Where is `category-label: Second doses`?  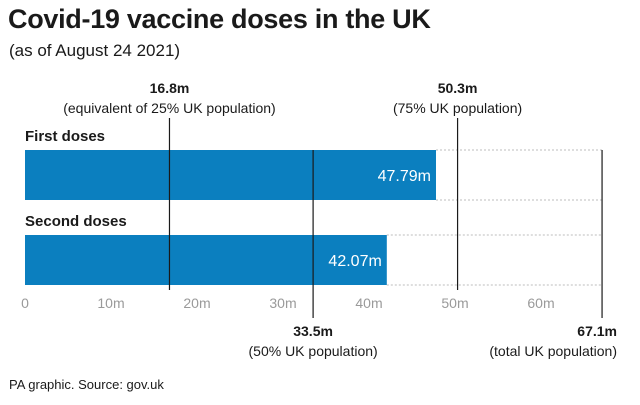
category-label: Second doses is located at coordinates (76, 221).